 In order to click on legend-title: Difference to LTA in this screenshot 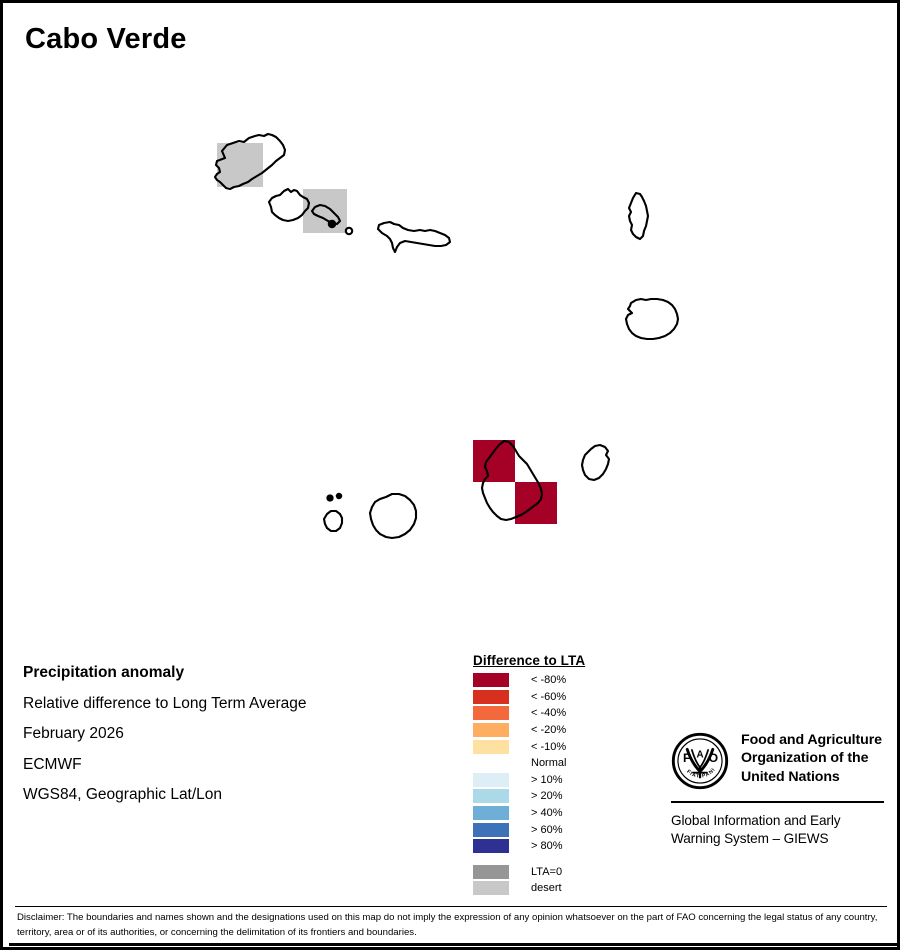, I will do `click(529, 660)`.